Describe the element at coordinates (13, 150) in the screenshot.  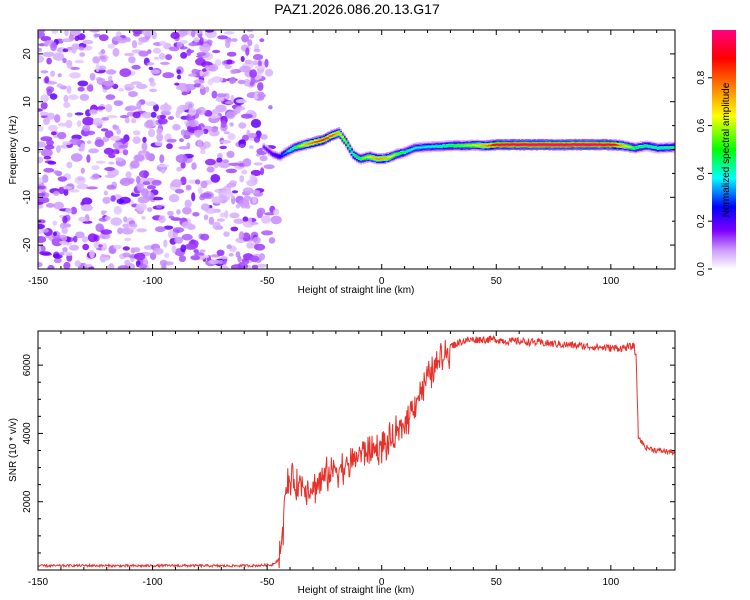
I see `spectrogram-y-label: Frequency (Hz)` at that location.